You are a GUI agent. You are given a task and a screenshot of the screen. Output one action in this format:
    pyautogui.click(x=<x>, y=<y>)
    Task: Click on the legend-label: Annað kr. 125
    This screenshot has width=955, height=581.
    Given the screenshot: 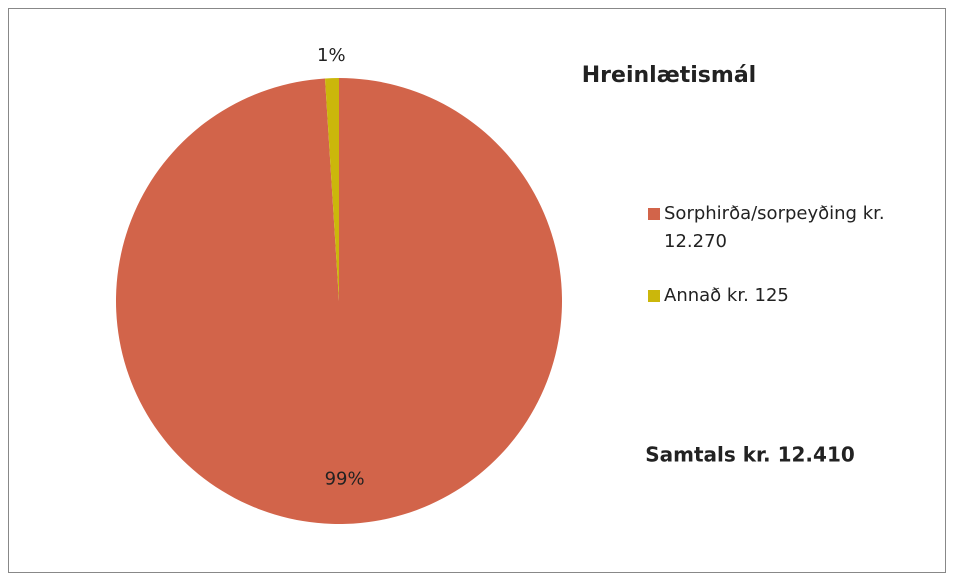 What is the action you would take?
    pyautogui.click(x=726, y=295)
    